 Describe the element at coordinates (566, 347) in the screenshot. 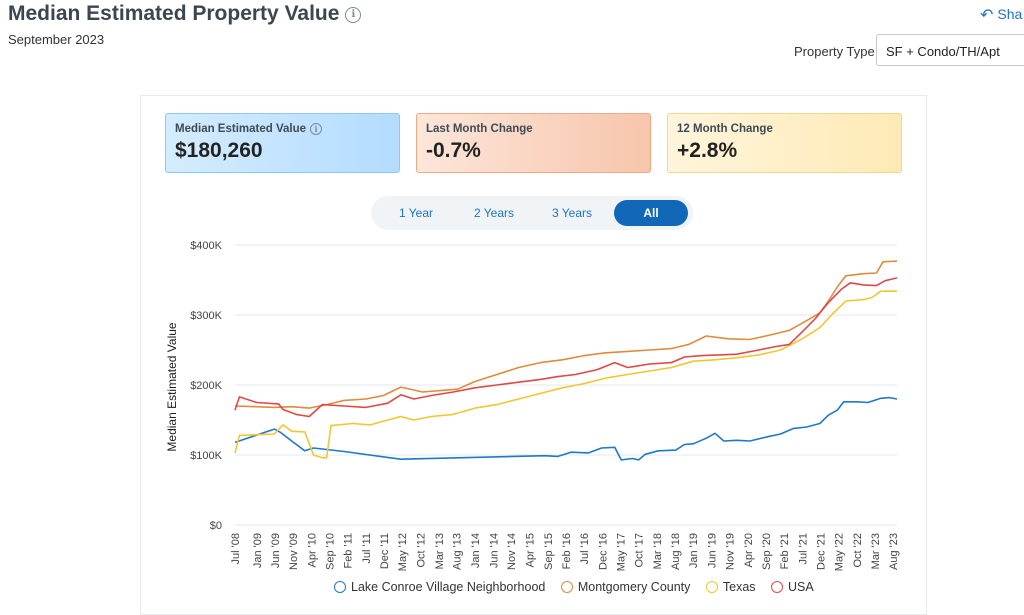

I see `series-line-usa` at that location.